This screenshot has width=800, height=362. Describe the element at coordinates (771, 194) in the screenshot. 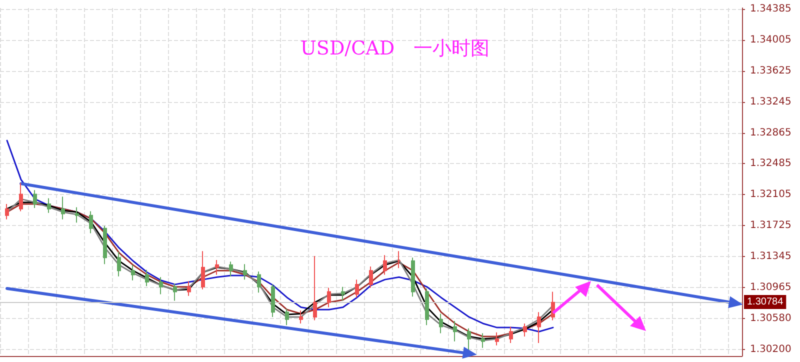

I see `y-tick-label: 1.32105` at that location.